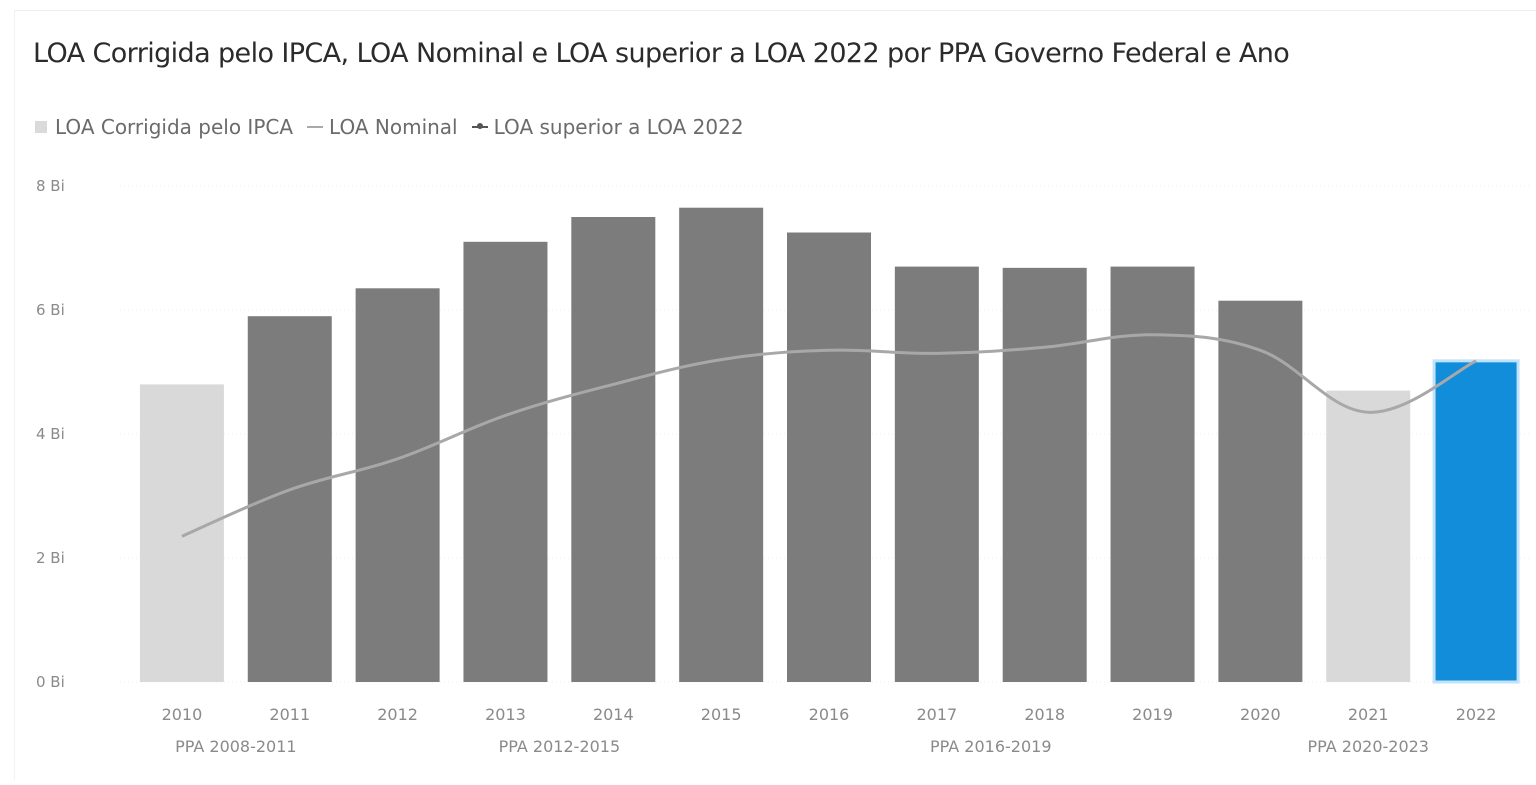  Describe the element at coordinates (936, 474) in the screenshot. I see `bar-2017` at that location.